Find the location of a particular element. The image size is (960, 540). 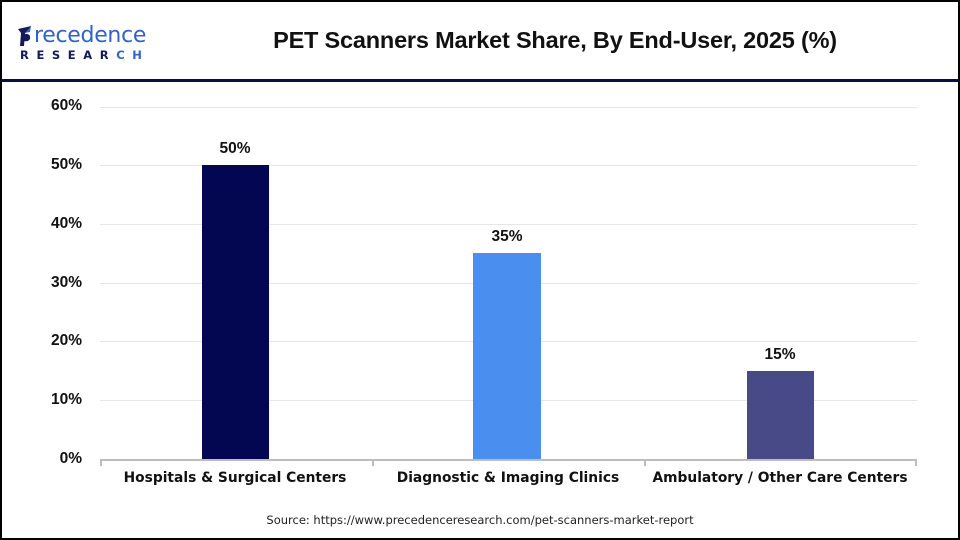

leaf-p-icon is located at coordinates (25, 36).